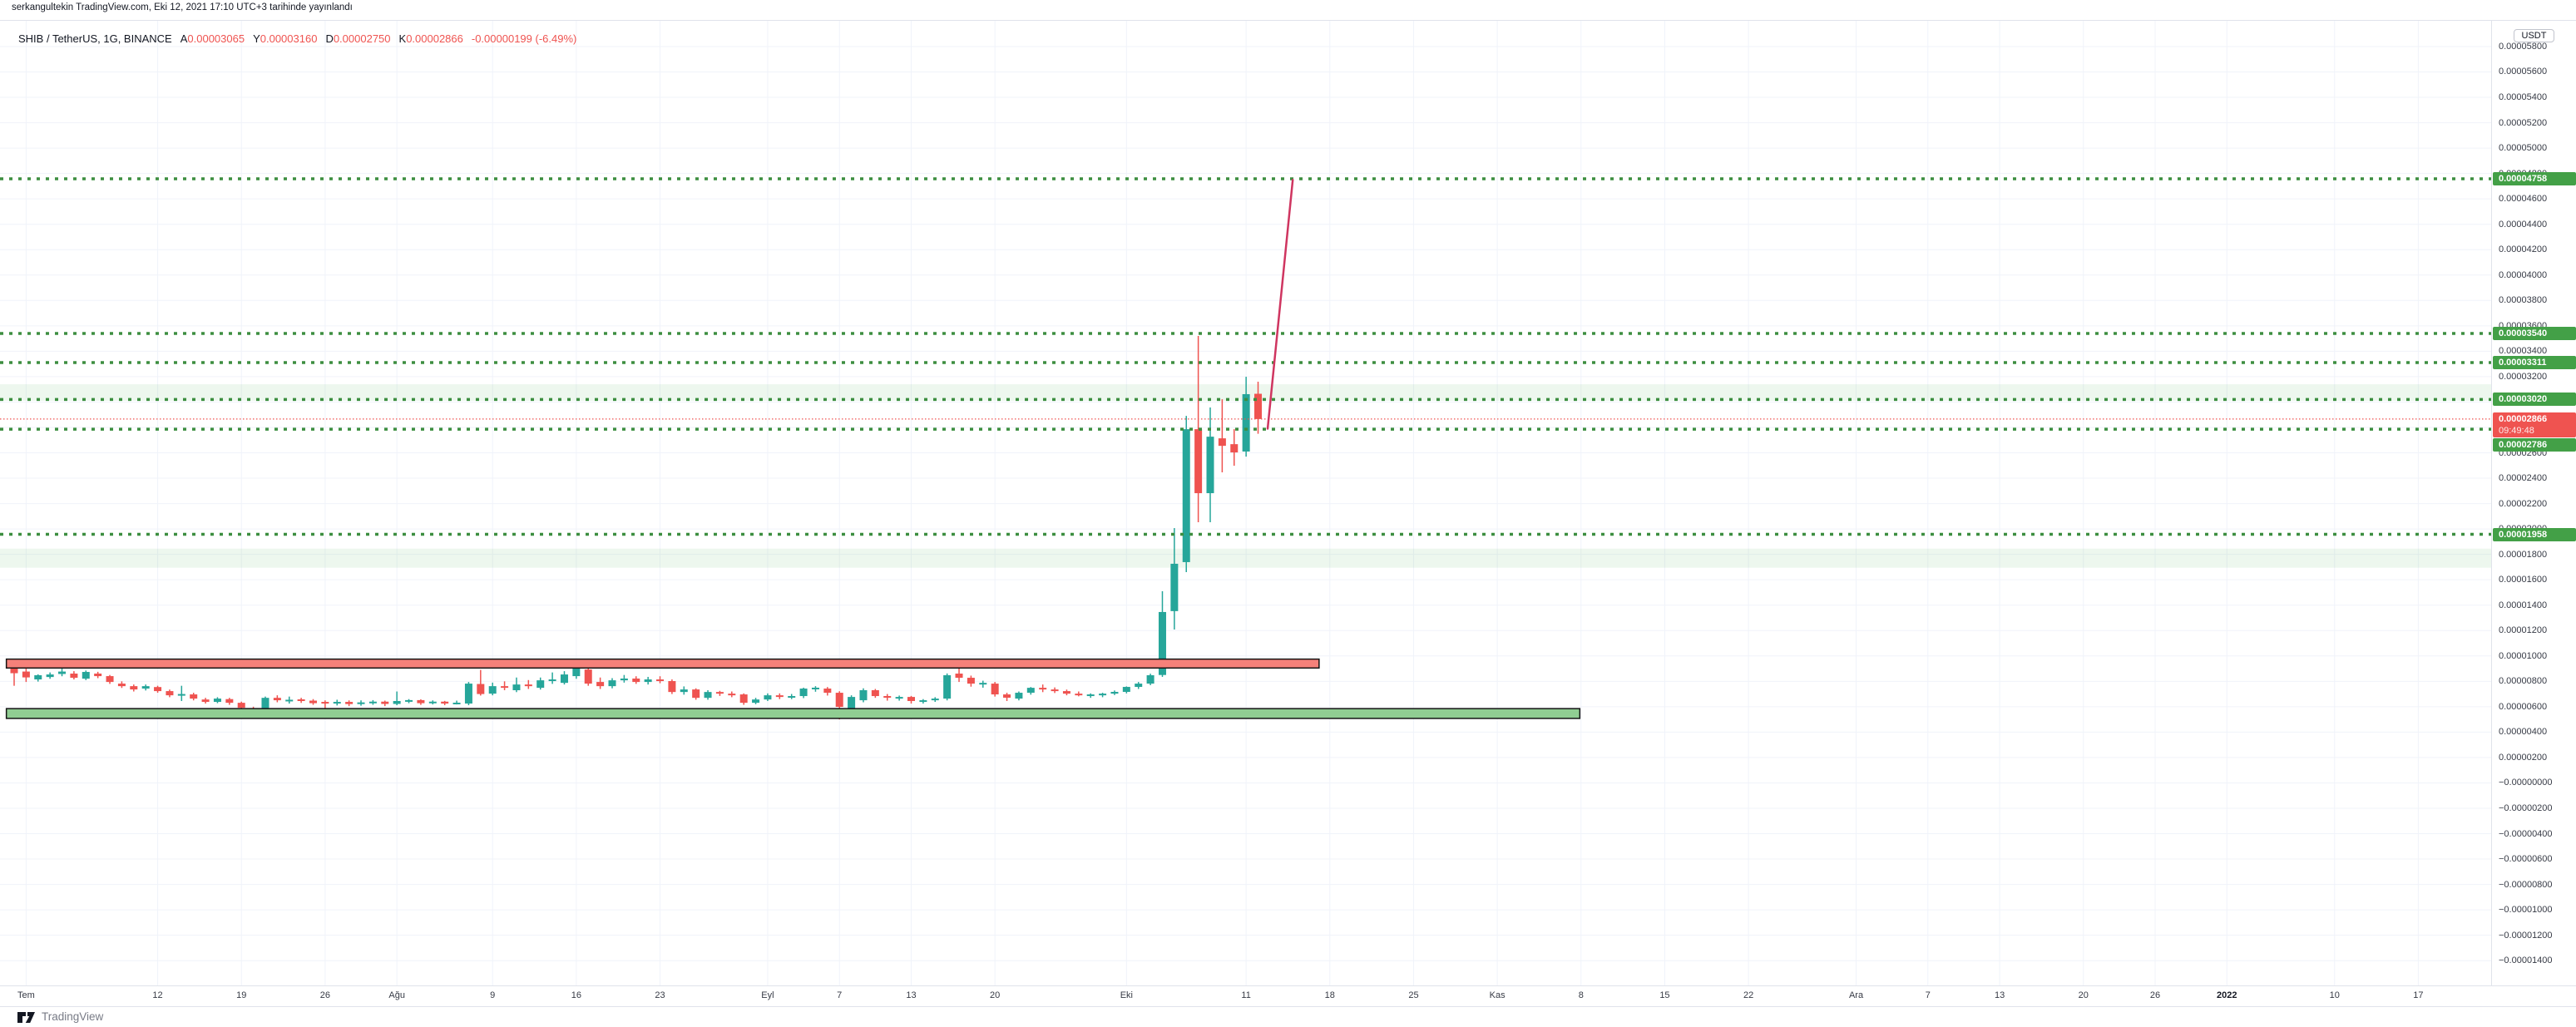  I want to click on price-tick-label: 0.00000800, so click(2523, 681).